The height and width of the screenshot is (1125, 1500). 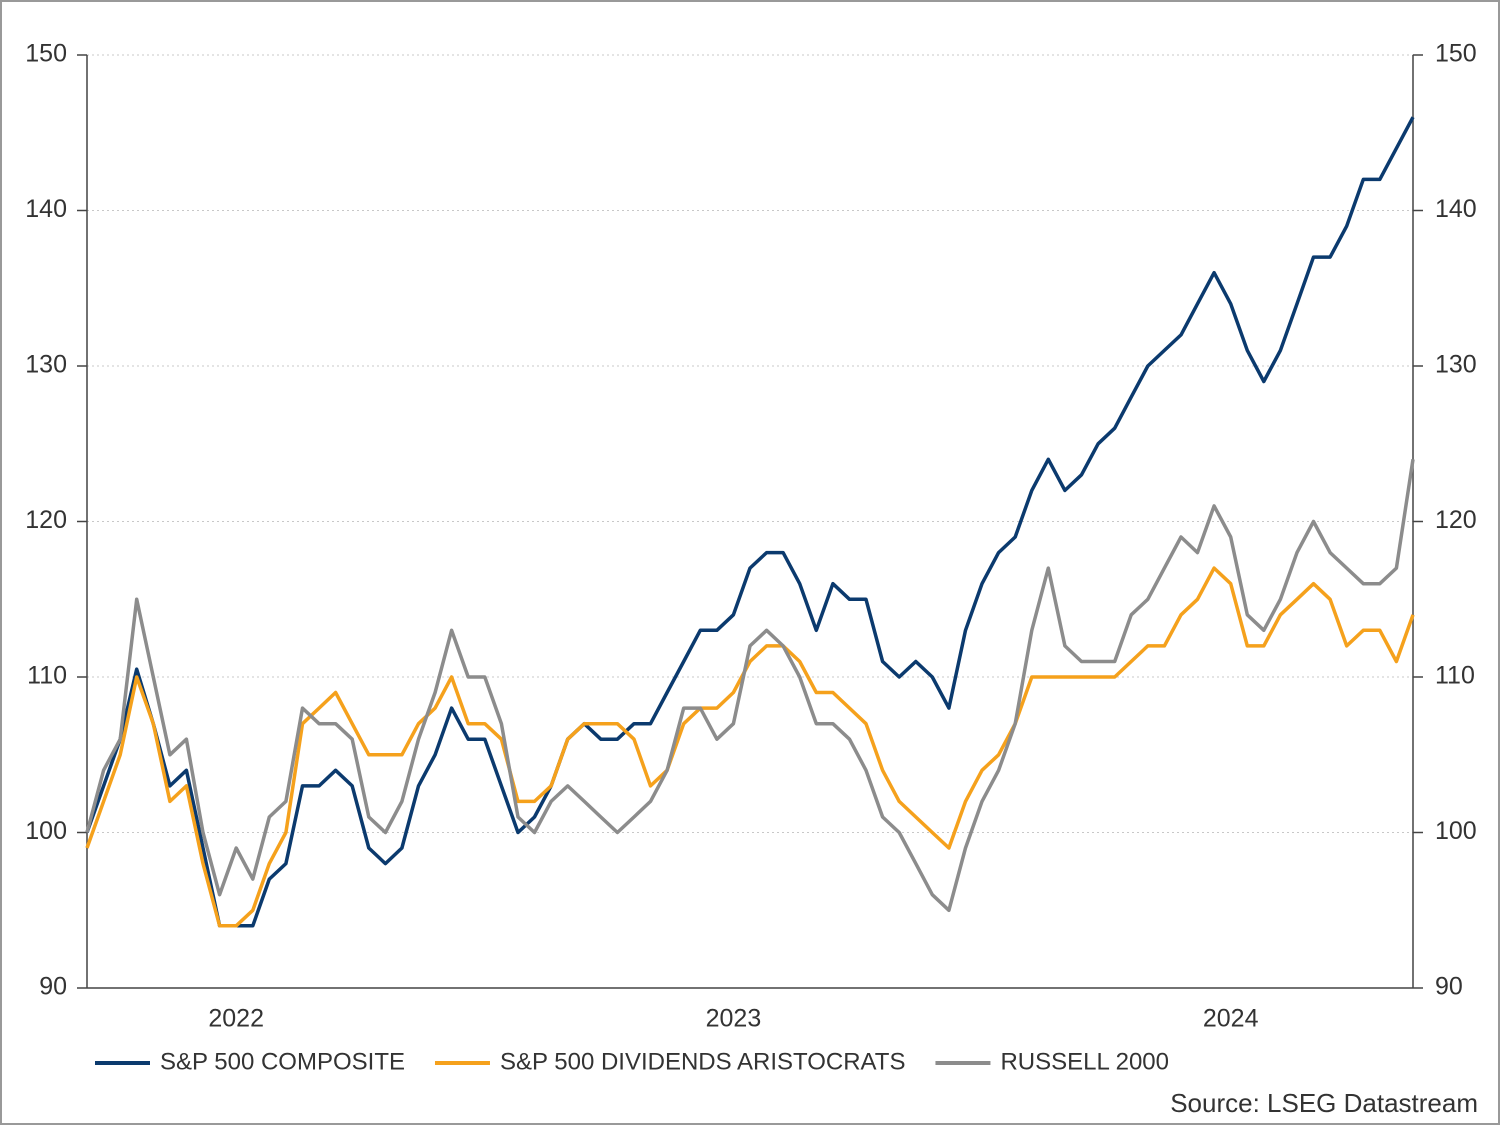 I want to click on y2-tick-label: 90, so click(x=1449, y=987).